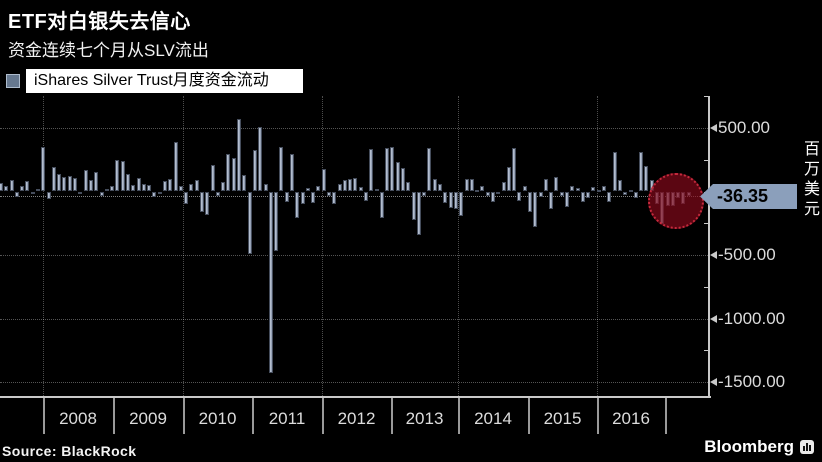  I want to click on x-axis-year-label: 2016, so click(631, 418).